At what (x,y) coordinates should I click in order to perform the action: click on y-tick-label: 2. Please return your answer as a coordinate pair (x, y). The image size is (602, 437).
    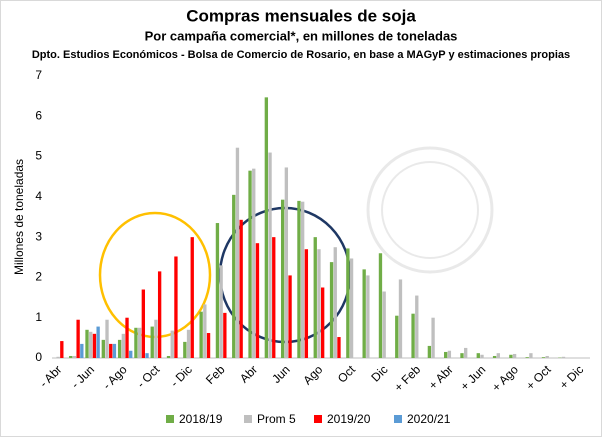
    Looking at the image, I should click on (38, 277).